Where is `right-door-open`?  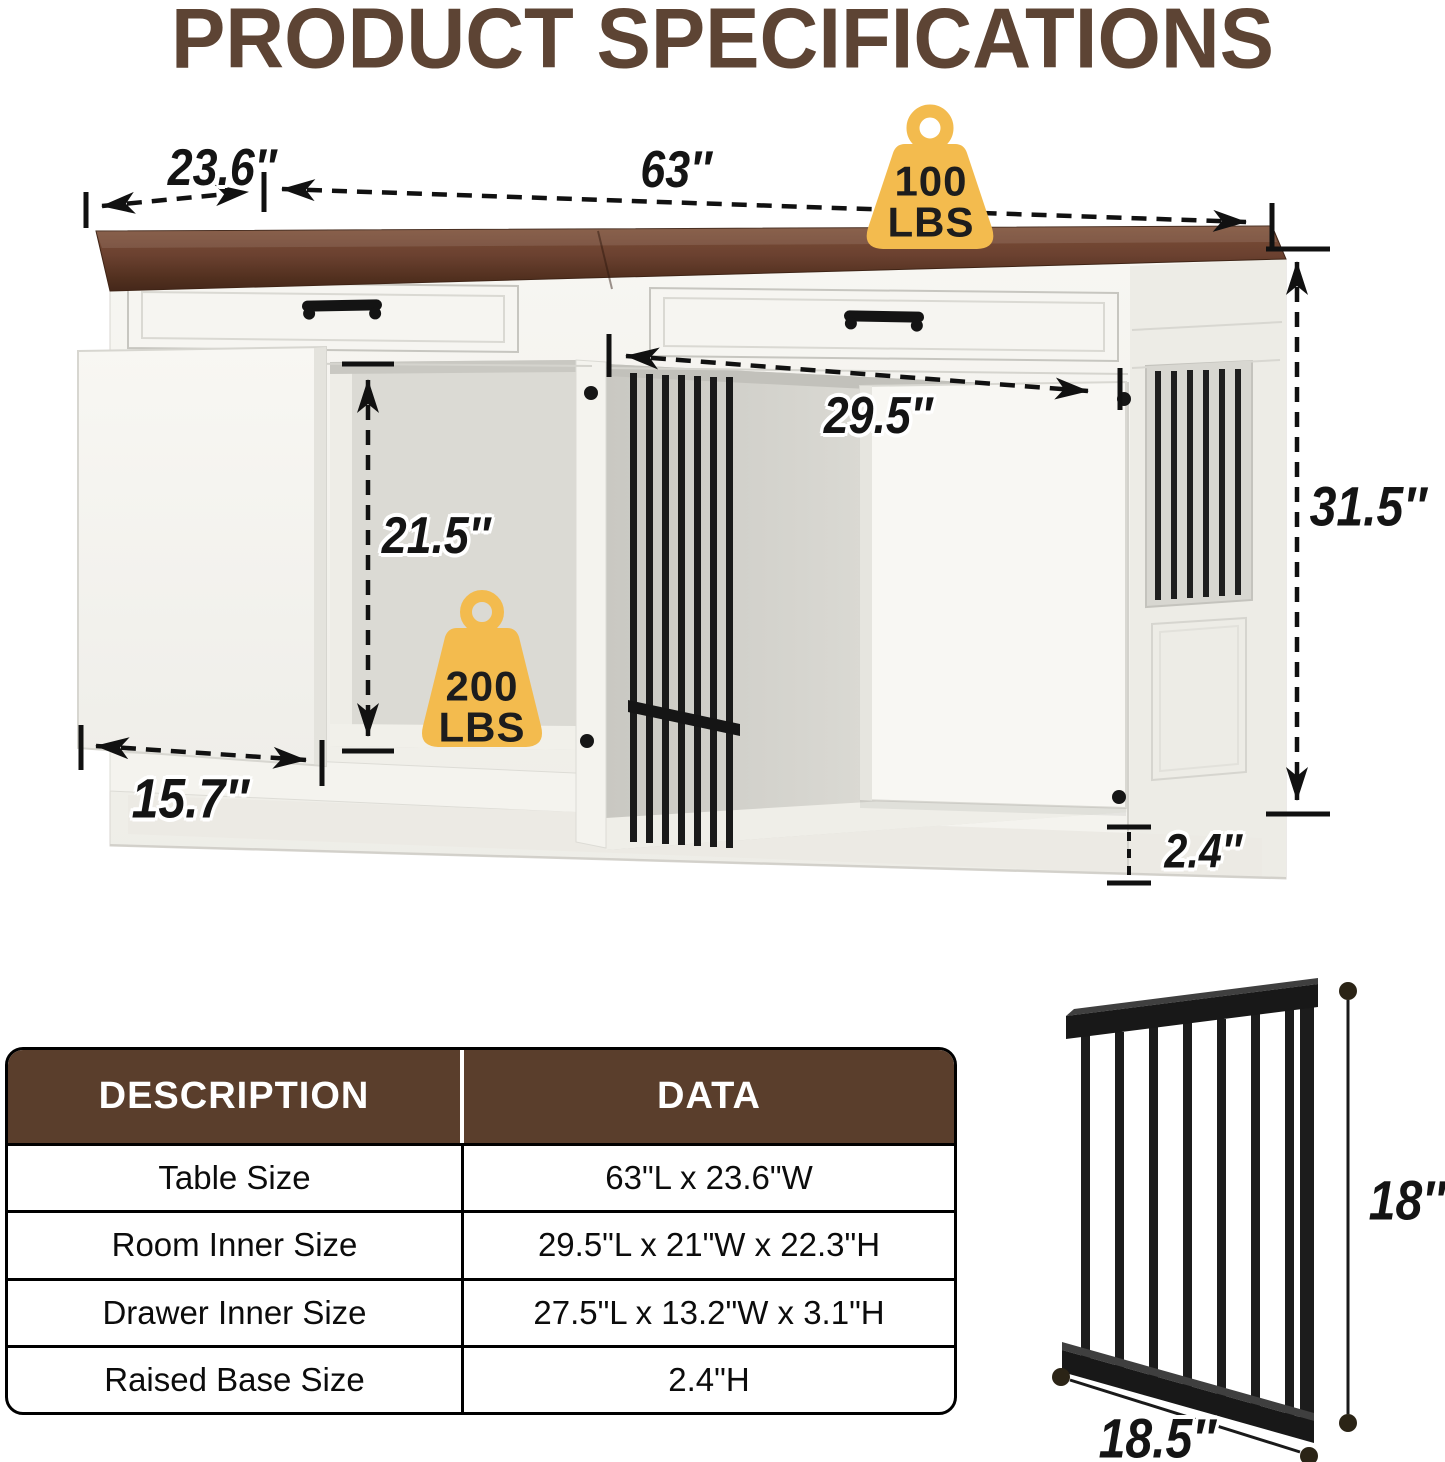 right-door-open is located at coordinates (993, 598).